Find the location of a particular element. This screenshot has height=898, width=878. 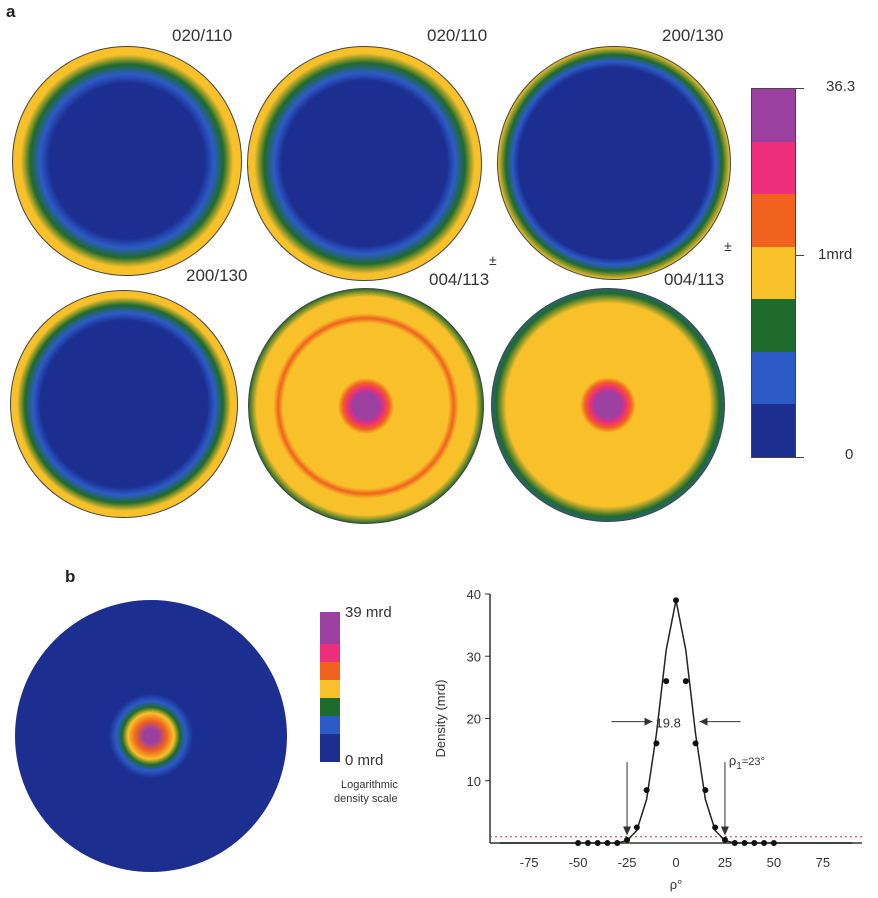

scale-b-max: 39 mrd is located at coordinates (368, 612).